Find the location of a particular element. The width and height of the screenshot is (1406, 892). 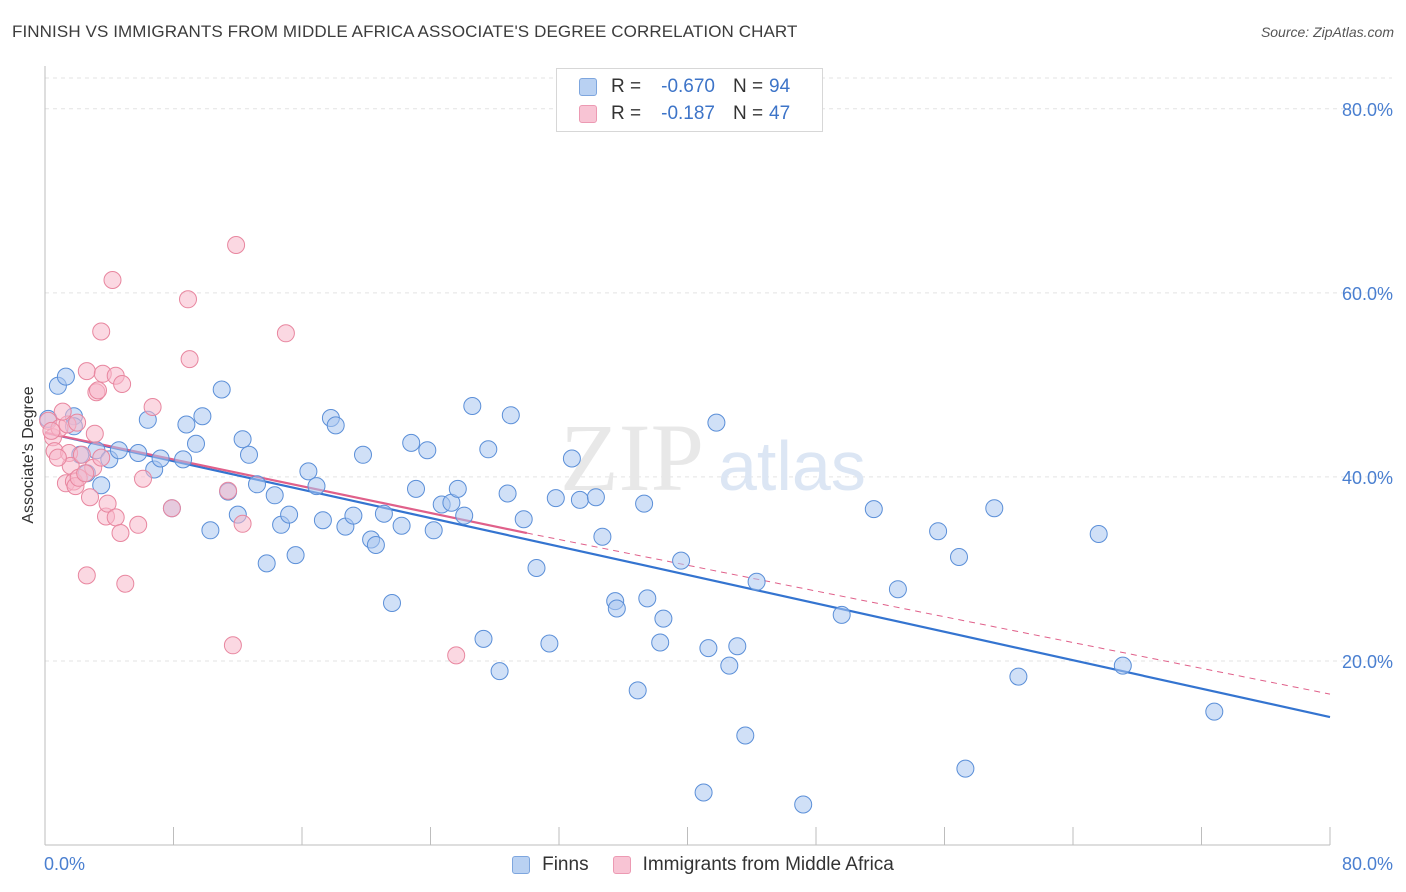

x-tick-label: 0.0% is located at coordinates (64, 864).